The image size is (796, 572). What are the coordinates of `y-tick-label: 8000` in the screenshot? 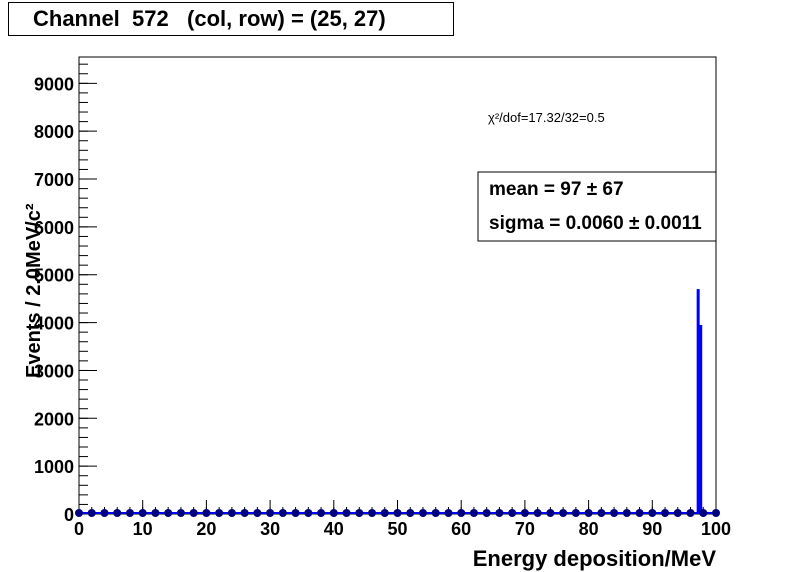 It's located at (54, 132).